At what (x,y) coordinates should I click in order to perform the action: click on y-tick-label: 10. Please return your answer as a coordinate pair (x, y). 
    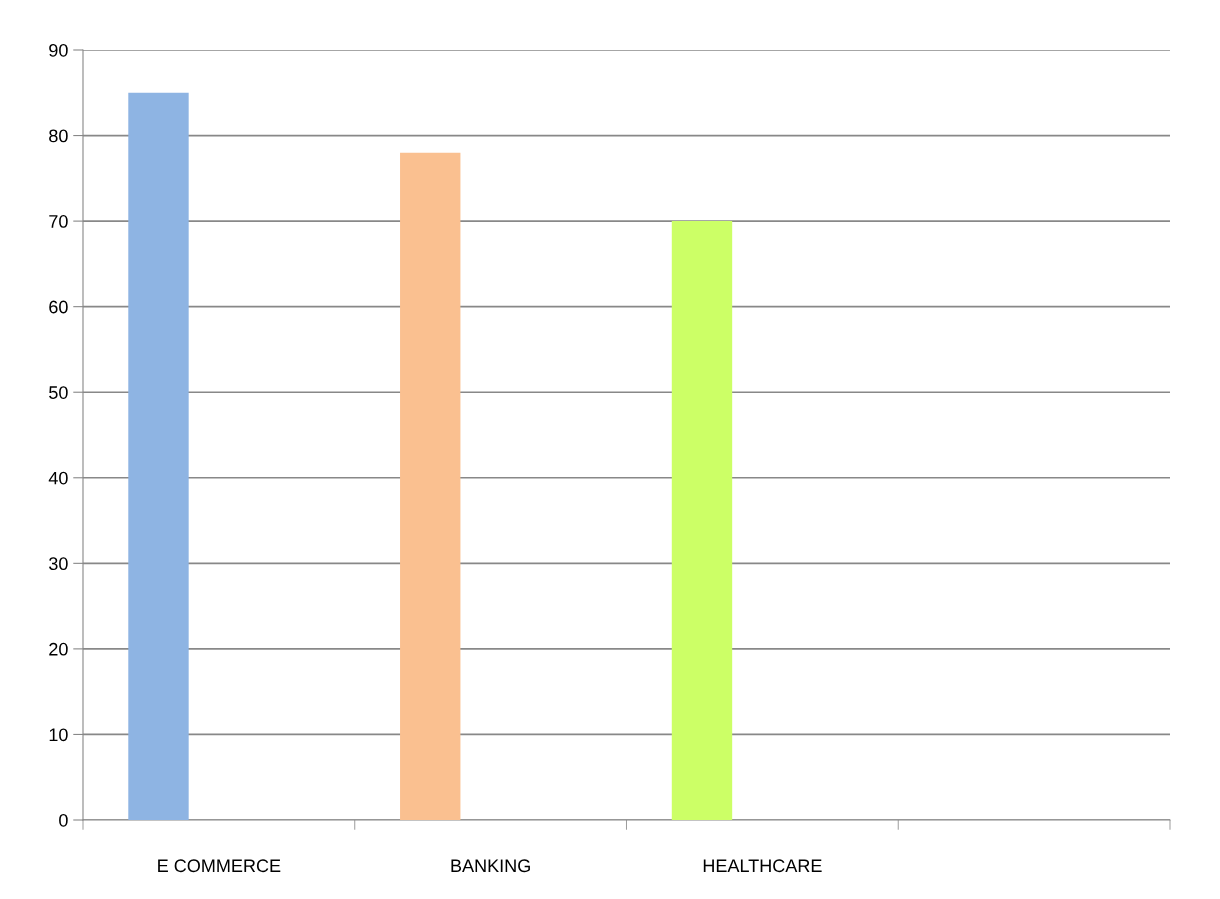
    Looking at the image, I should click on (58, 735).